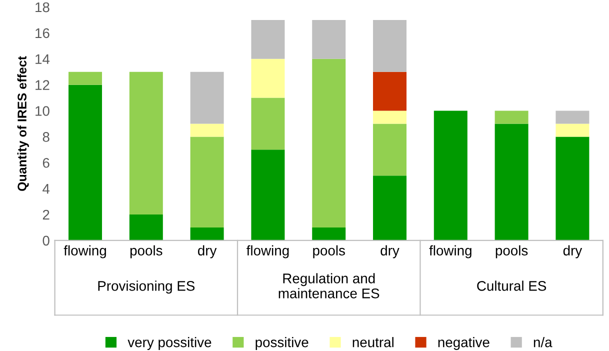 This screenshot has height=351, width=609. Describe the element at coordinates (46, 241) in the screenshot. I see `y-tick-label: 0` at that location.